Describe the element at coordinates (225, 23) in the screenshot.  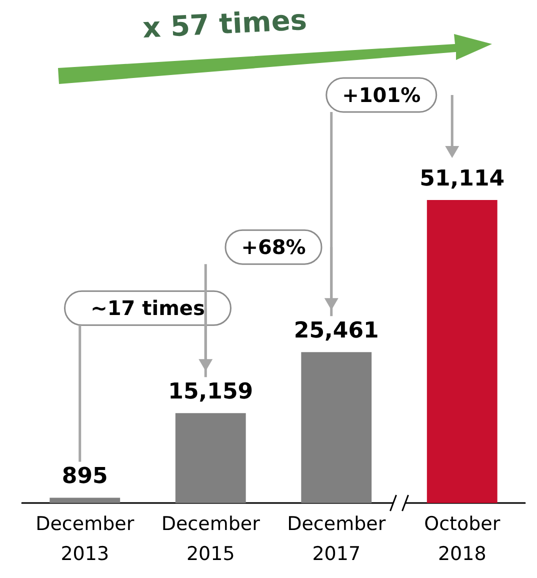
I see `text: x 57 times` at that location.